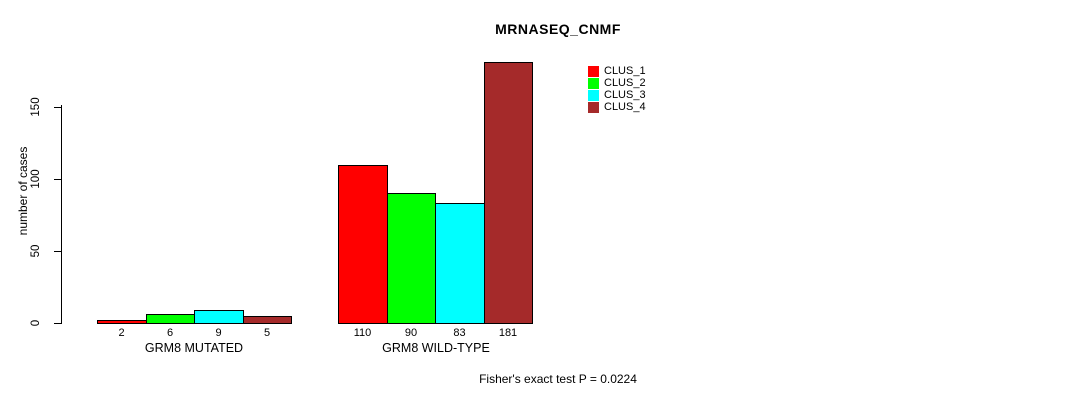  I want to click on x-category-label-mutated: GRM8 MUTATED, so click(194, 348).